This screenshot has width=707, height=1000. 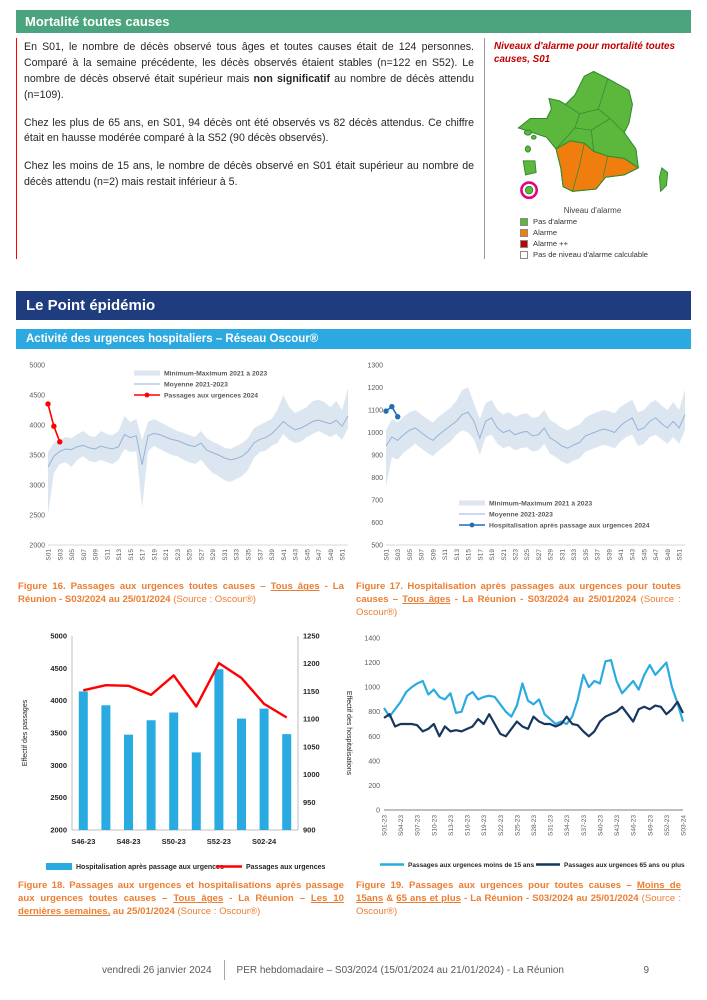 I want to click on svg-text:Passages aux urgences moins de: Passages aux urgences moins de 15 ans, so click(x=471, y=865).